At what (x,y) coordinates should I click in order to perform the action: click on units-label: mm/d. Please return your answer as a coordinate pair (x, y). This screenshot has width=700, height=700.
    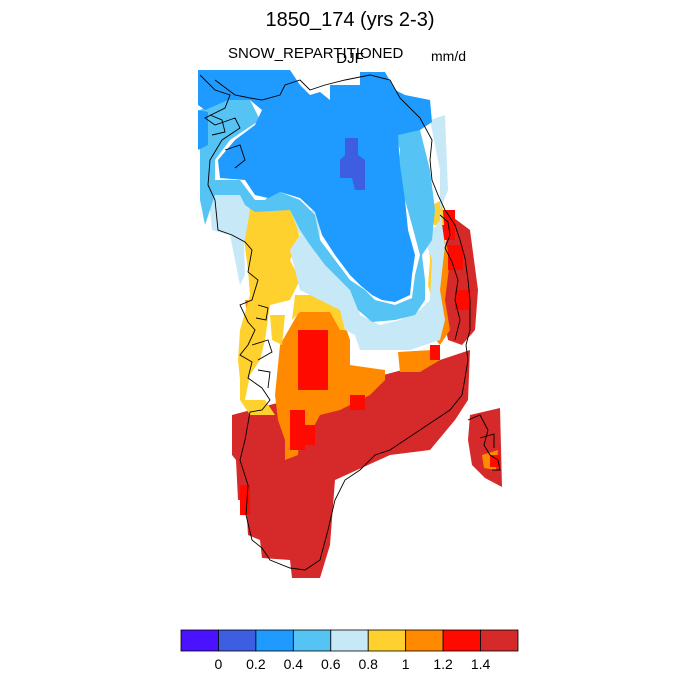
    Looking at the image, I should click on (448, 56).